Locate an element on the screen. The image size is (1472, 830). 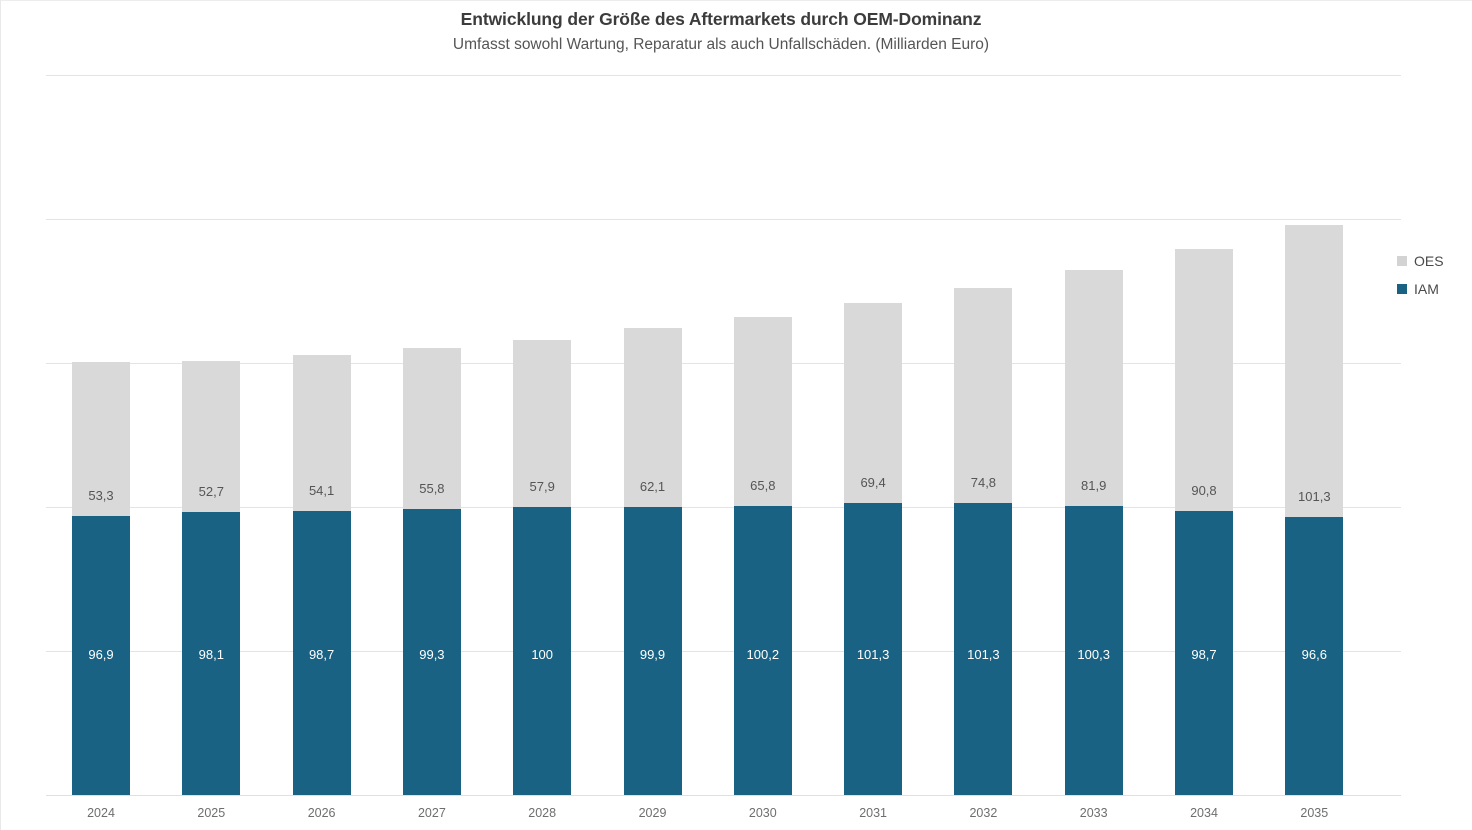
legend-item-oes: OES is located at coordinates (1420, 261).